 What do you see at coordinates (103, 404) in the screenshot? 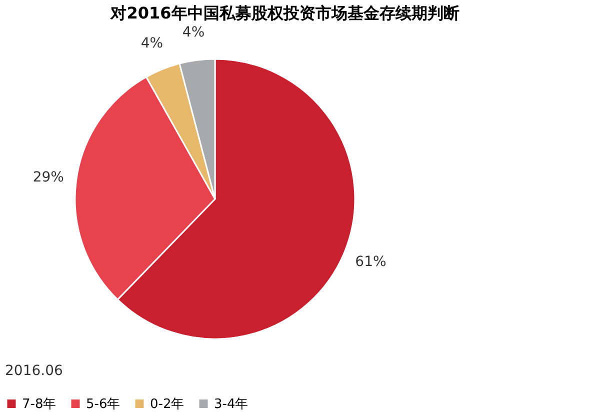
I see `legend-label: 5-6年` at bounding box center [103, 404].